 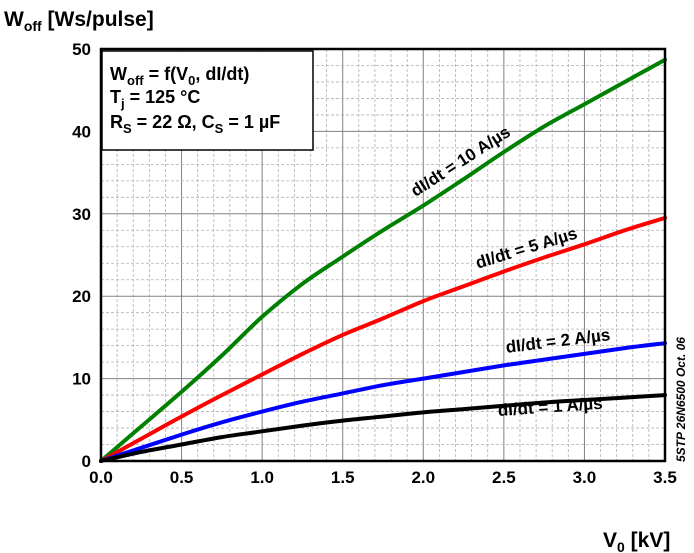 What do you see at coordinates (182, 477) in the screenshot?
I see `x-tick-label: 0.5` at bounding box center [182, 477].